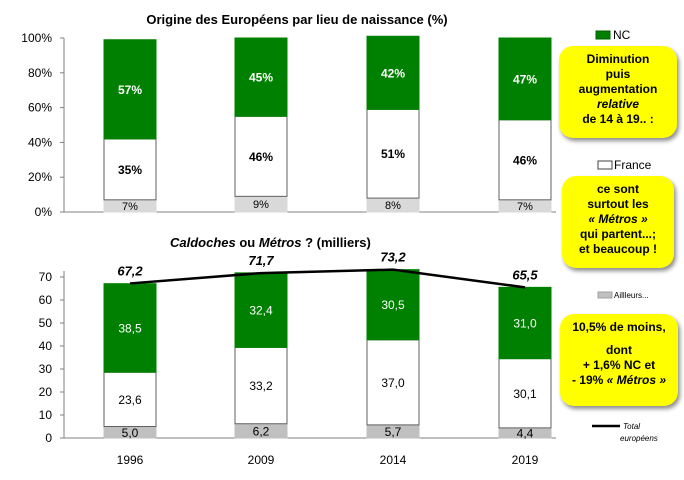 The image size is (684, 480). What do you see at coordinates (618, 74) in the screenshot?
I see `note-1-line: puis` at bounding box center [618, 74].